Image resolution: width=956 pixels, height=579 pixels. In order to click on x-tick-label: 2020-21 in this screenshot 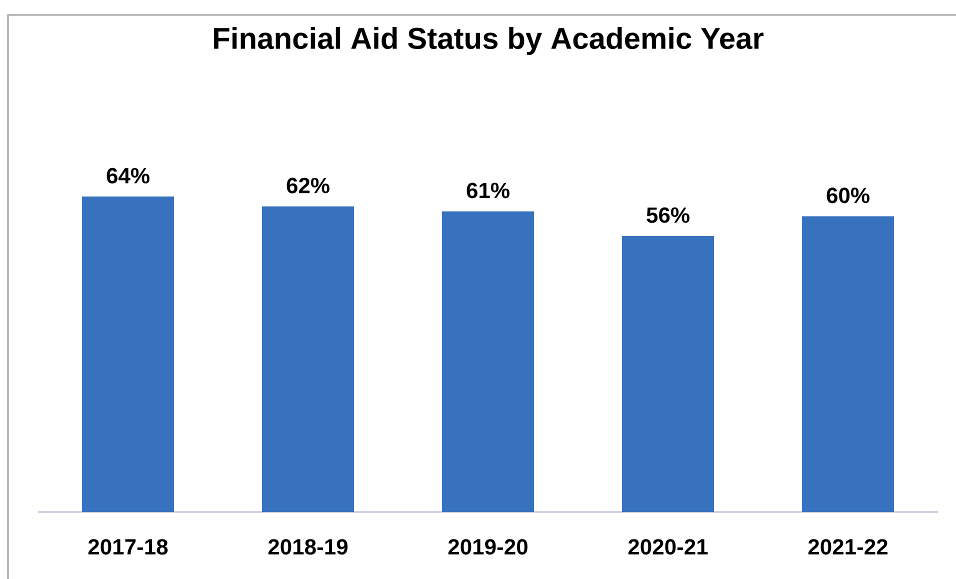, I will do `click(668, 547)`.